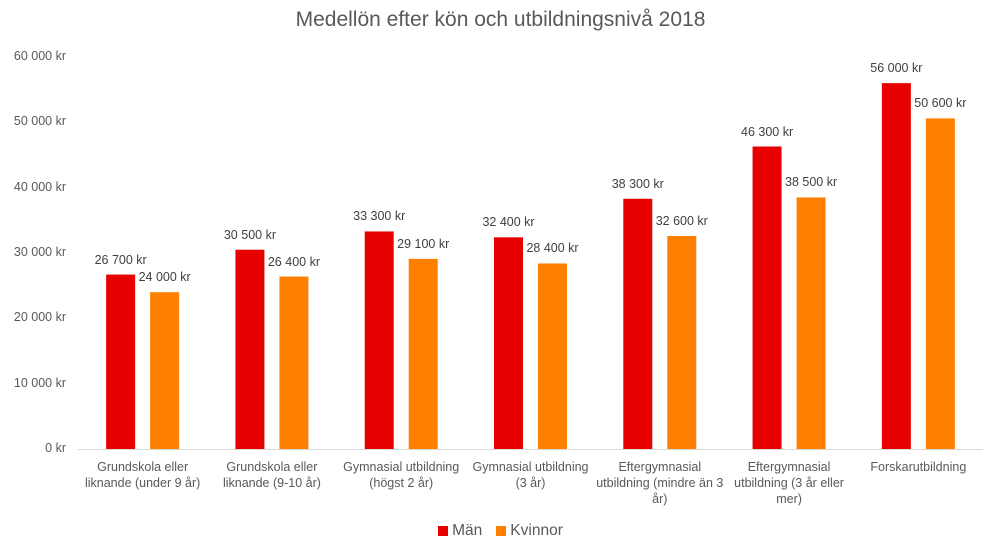 This screenshot has height=552, width=1001. Describe the element at coordinates (142, 475) in the screenshot. I see `x-tick-label: Grundskola eller liknande (under 9 år)` at that location.